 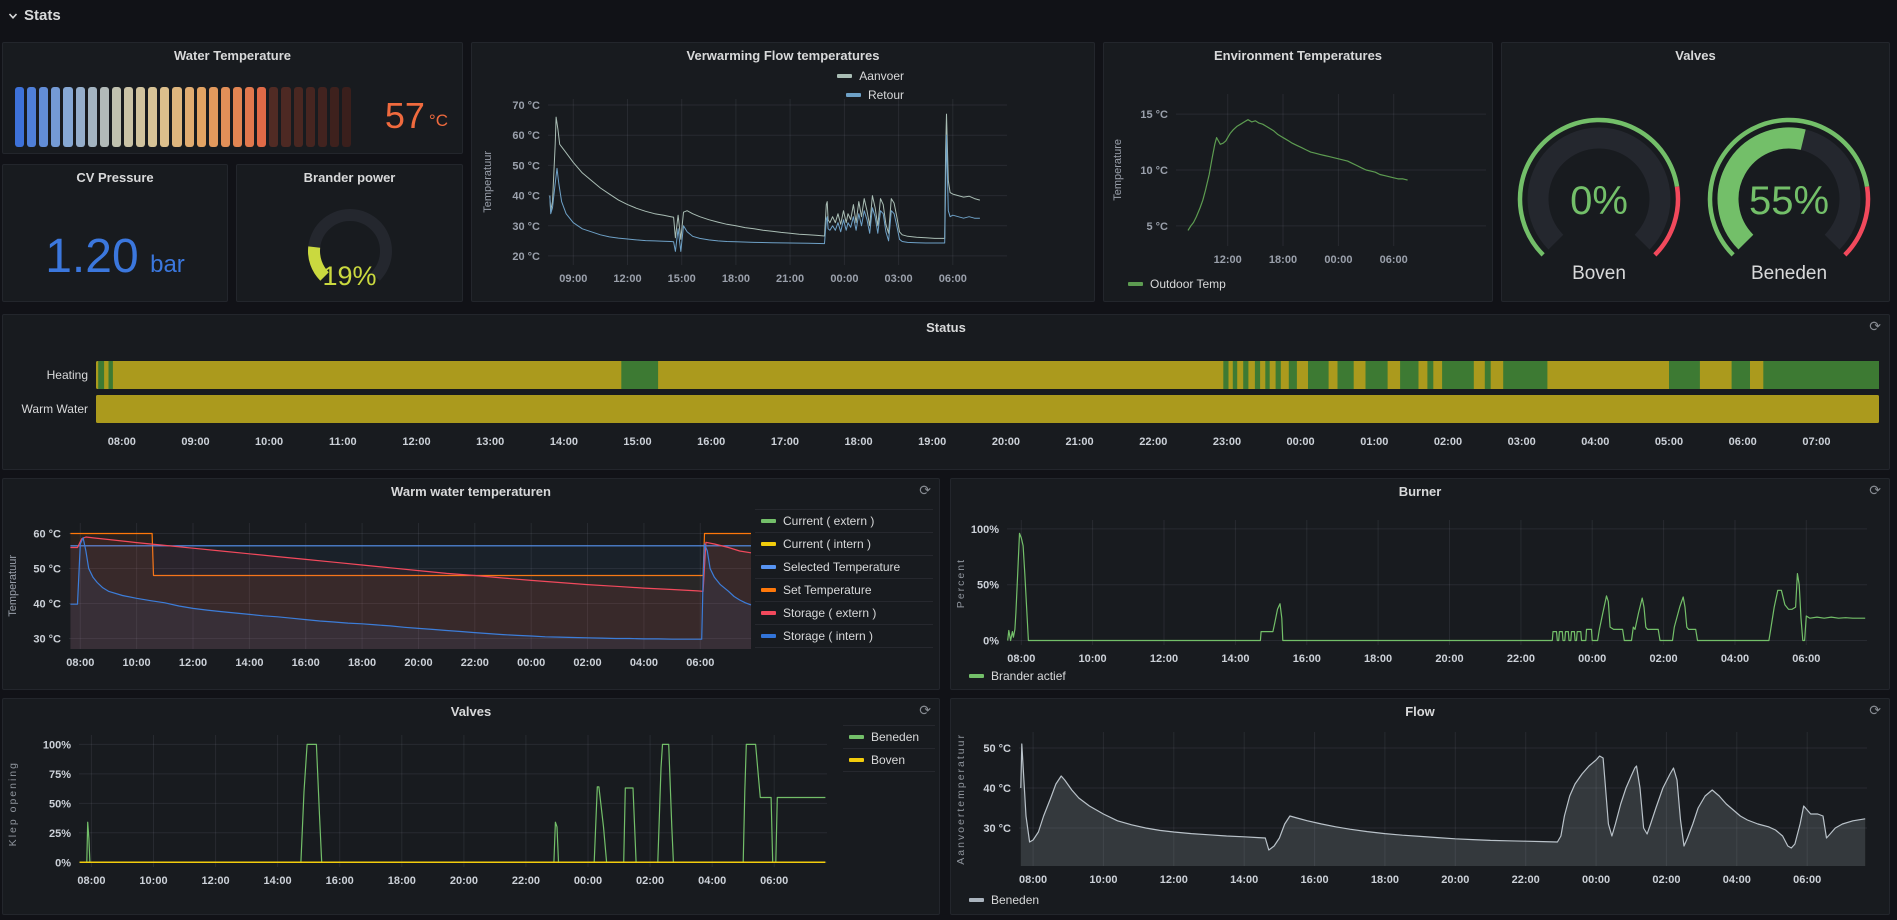 I want to click on legend-label: Beneden, so click(x=1015, y=900).